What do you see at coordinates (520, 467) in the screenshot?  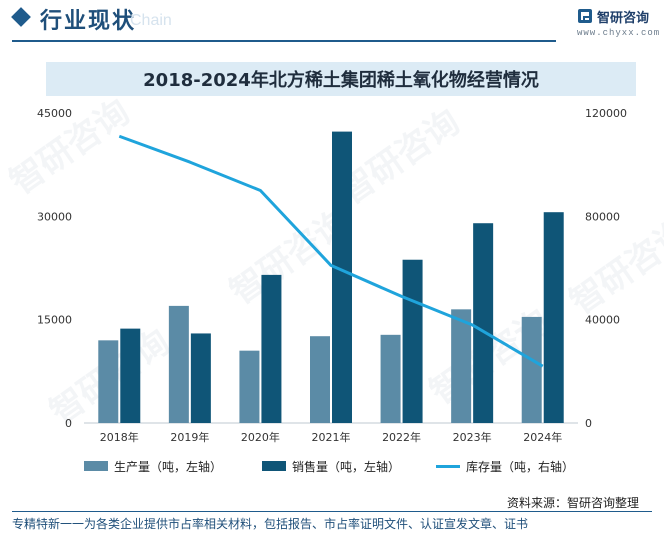 I see `legend-label-inventory: 库存量（吨，右轴）` at bounding box center [520, 467].